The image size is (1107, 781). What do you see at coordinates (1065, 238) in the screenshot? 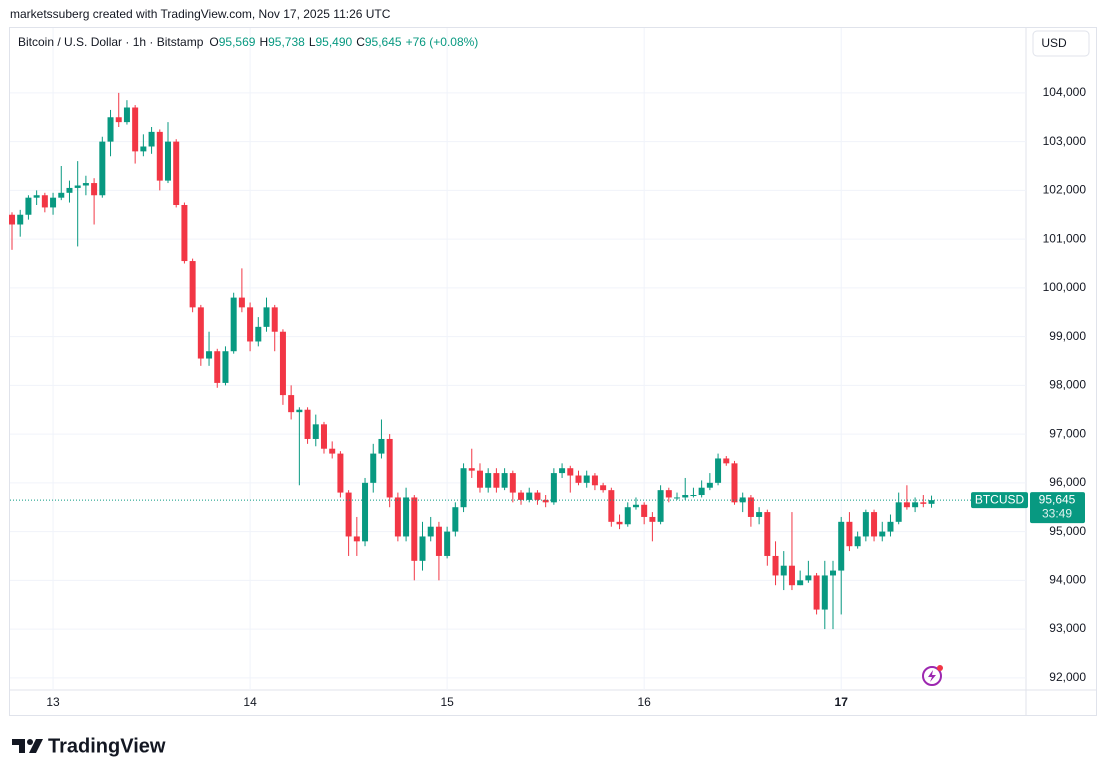
I see `y-tick-label: 101,000` at bounding box center [1065, 238].